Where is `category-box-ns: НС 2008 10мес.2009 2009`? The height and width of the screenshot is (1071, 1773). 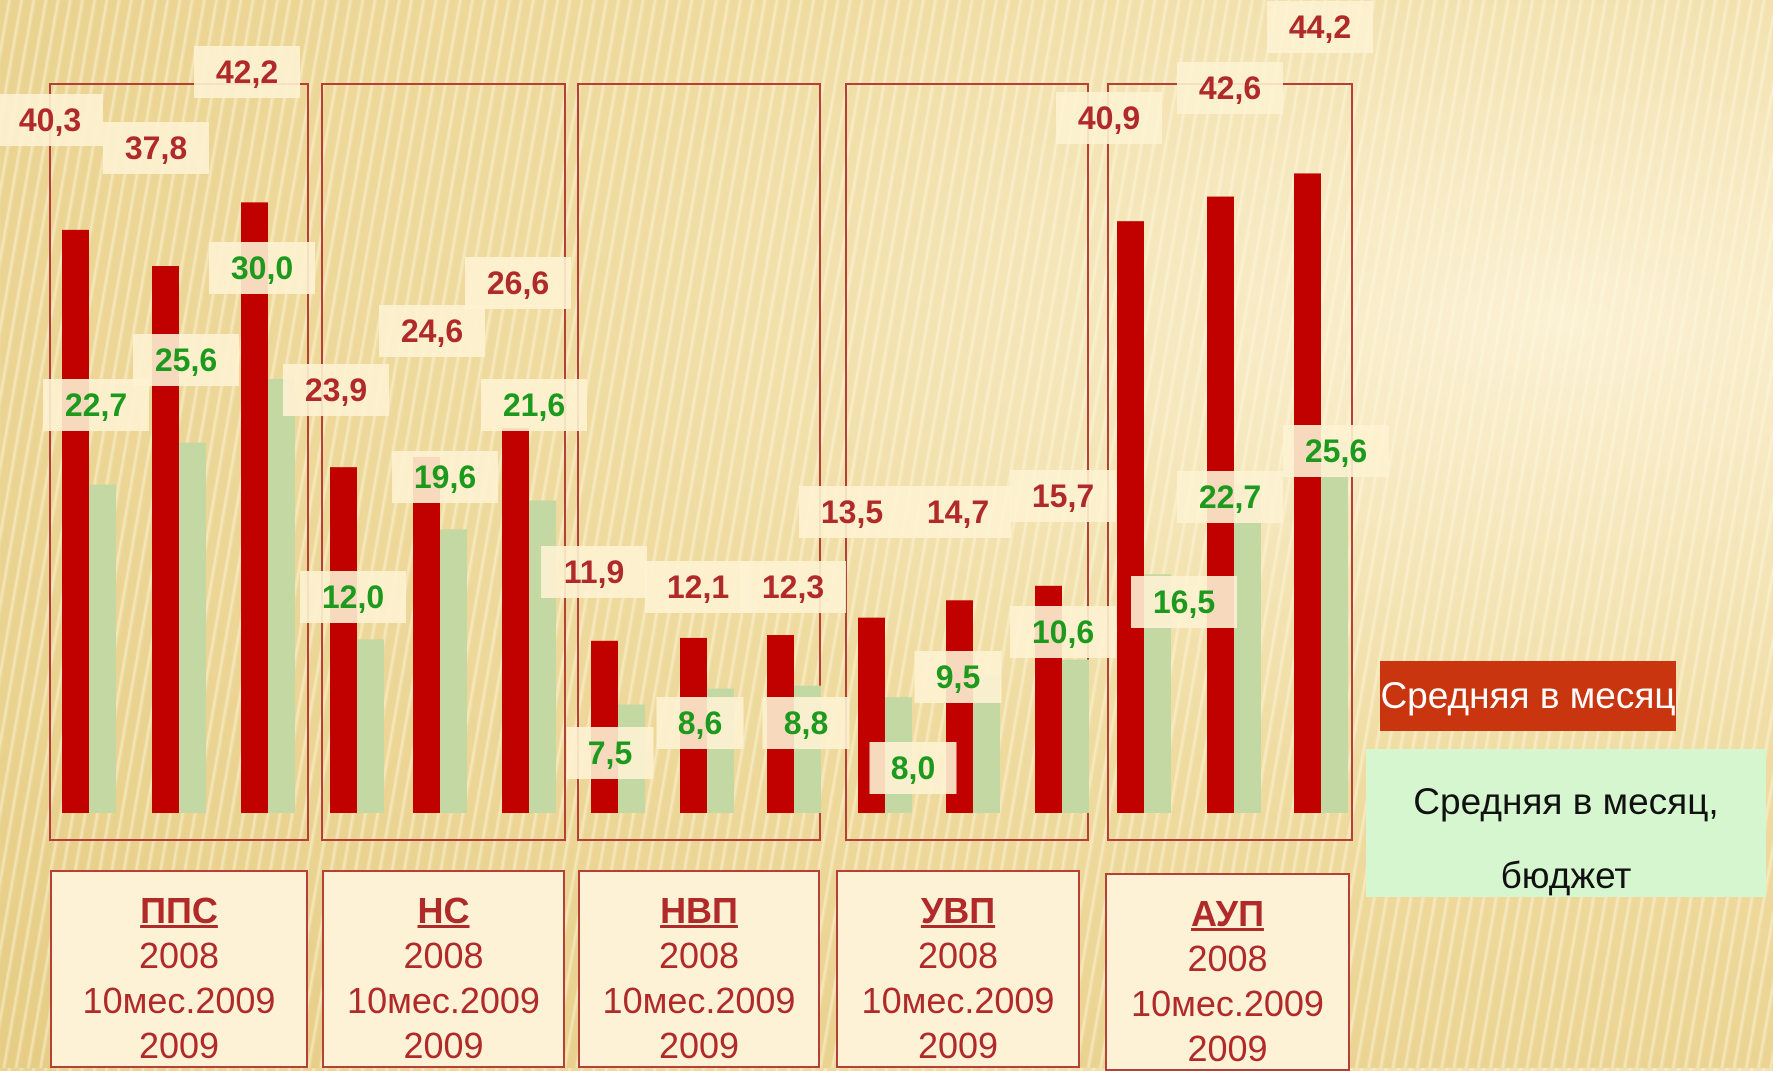
category-box-ns: НС 2008 10мес.2009 2009 is located at coordinates (443, 969).